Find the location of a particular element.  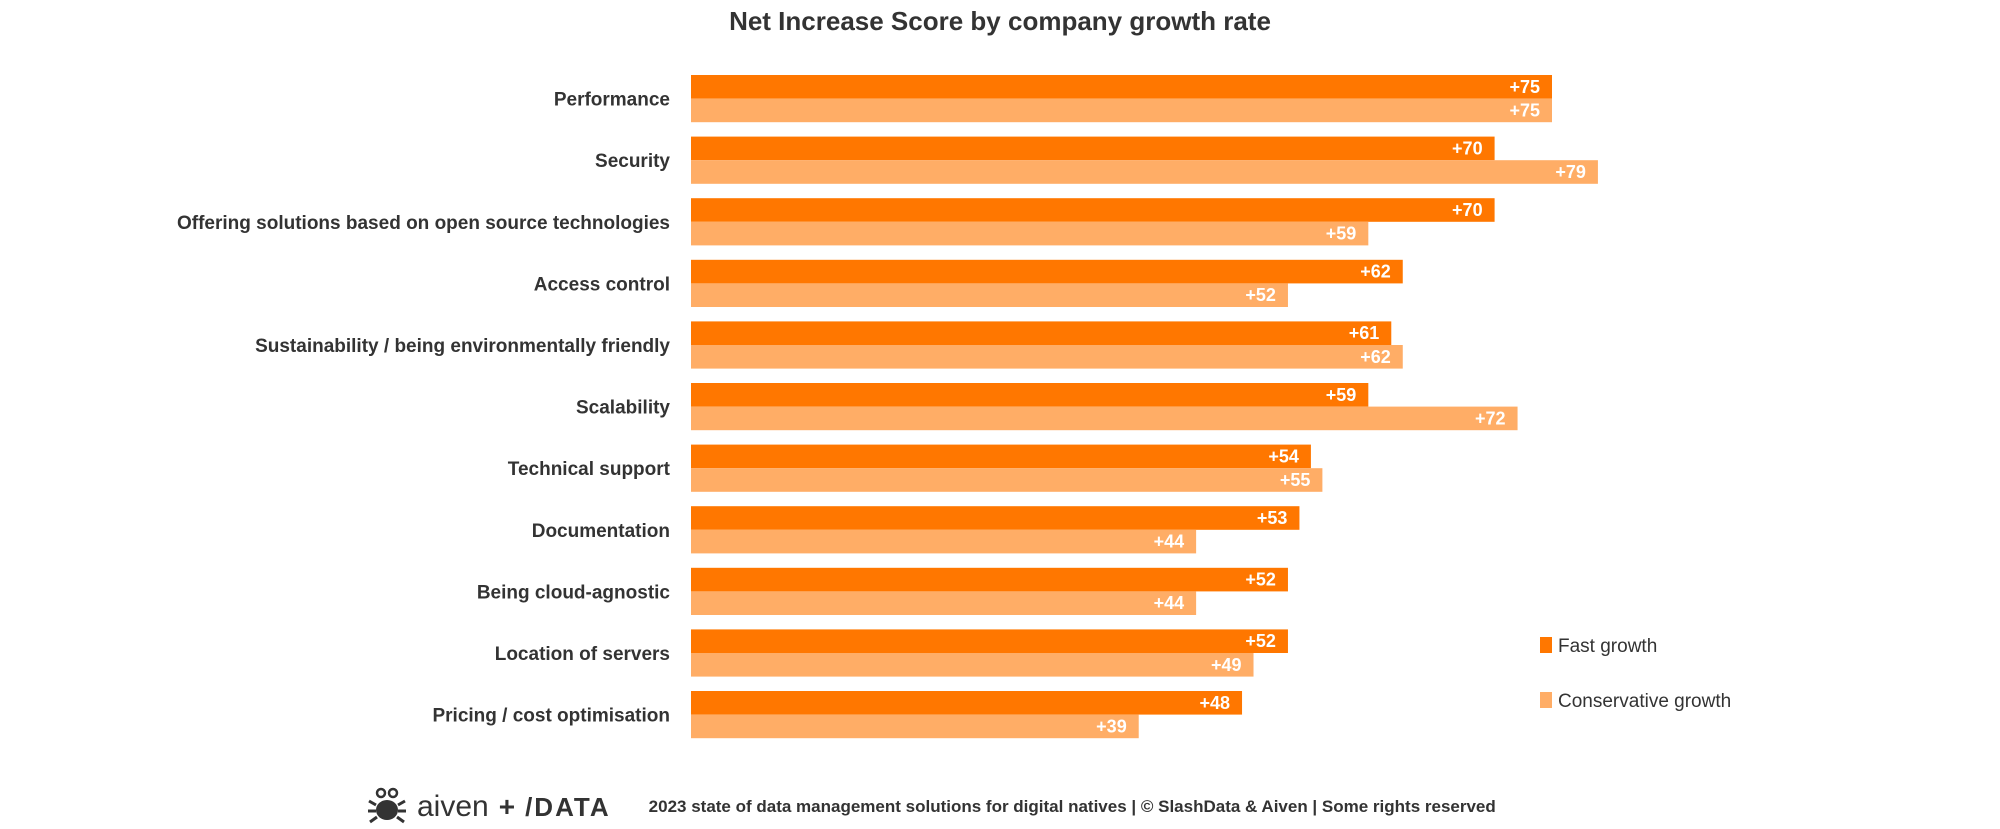

data-label: +48 is located at coordinates (1214, 703).